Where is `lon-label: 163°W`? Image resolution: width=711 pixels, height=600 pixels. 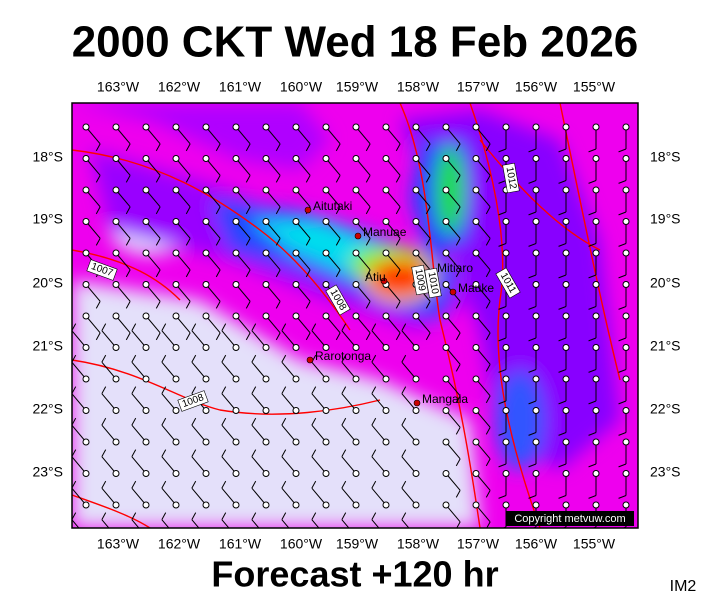 lon-label: 163°W is located at coordinates (118, 544).